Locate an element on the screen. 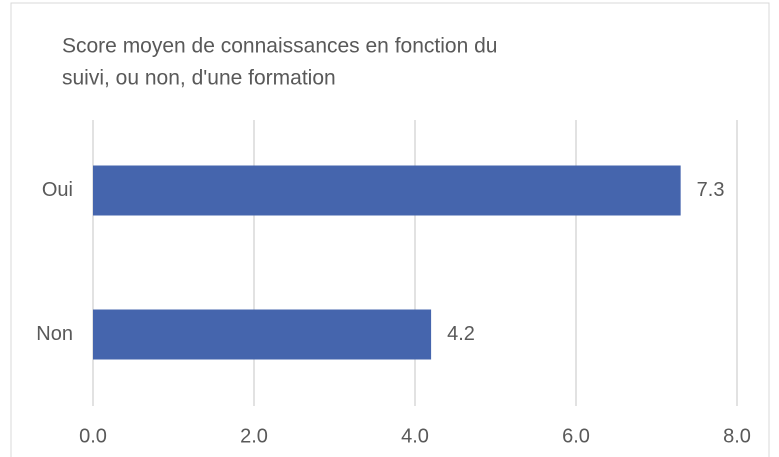  x-tick-label: 0.0 is located at coordinates (93, 436).